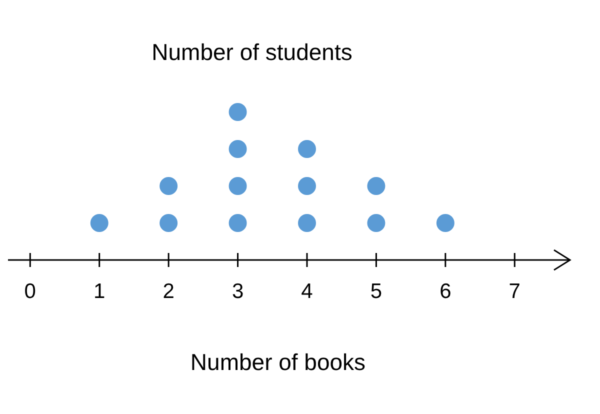  What do you see at coordinates (278, 362) in the screenshot?
I see `x-axis-title: Number of books` at bounding box center [278, 362].